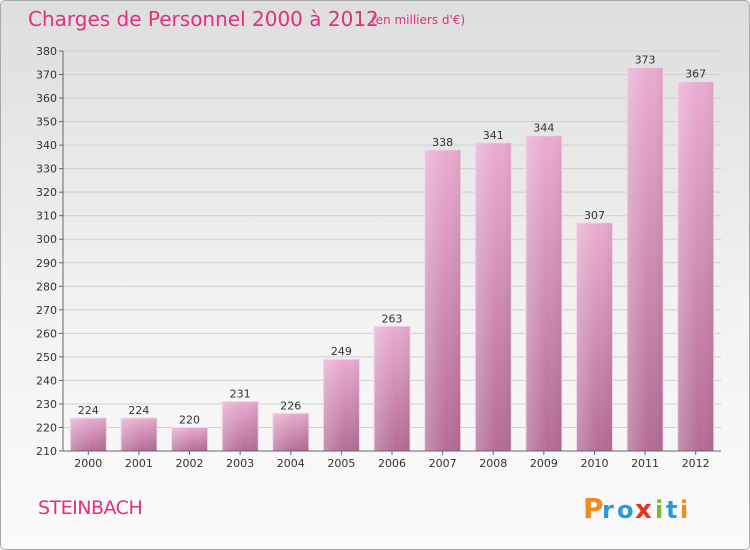  Describe the element at coordinates (594, 463) in the screenshot. I see `x-tick-label: 2010` at that location.